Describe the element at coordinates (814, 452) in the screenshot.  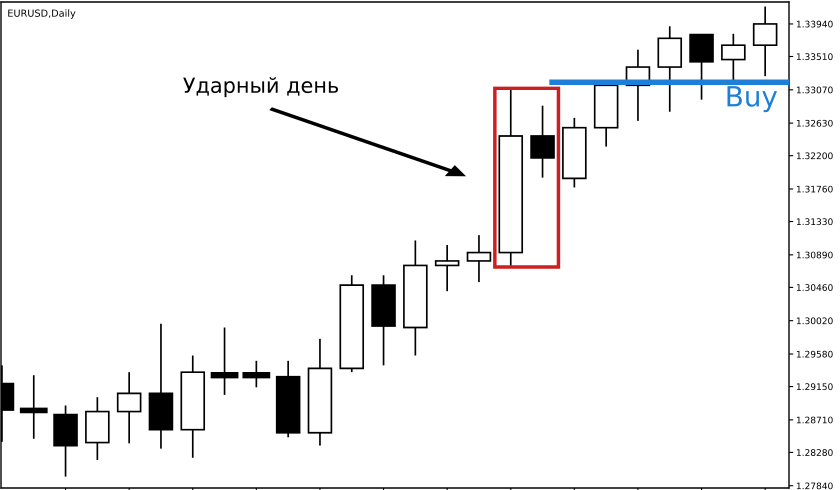
I see `y-tick-label: 1.28280` at that location.